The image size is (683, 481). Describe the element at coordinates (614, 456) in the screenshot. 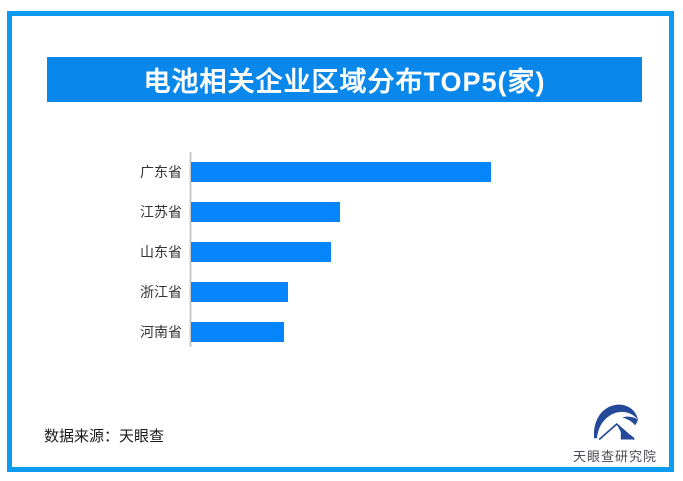

I see `tianyancha-logo-label: 天眼查研究院` at that location.